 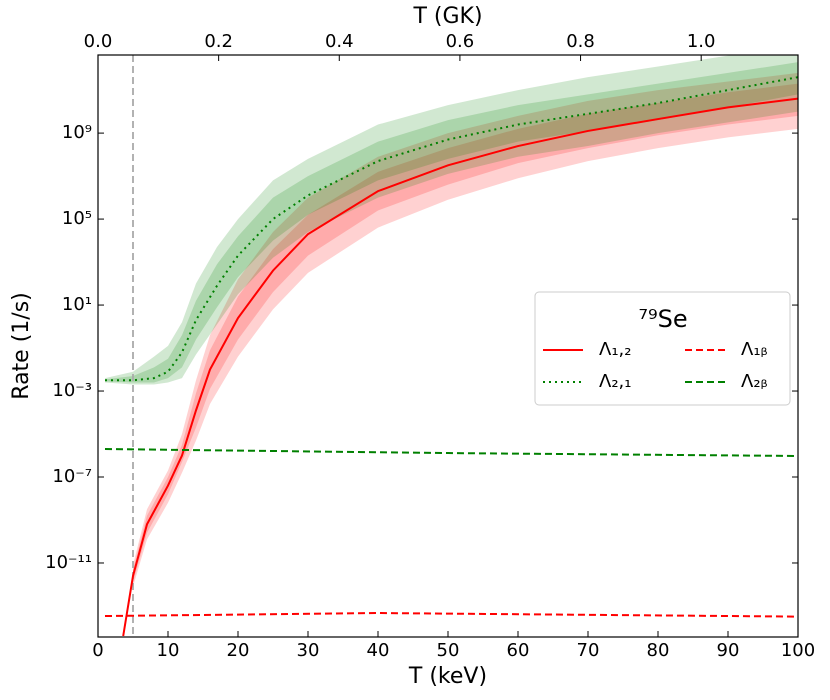 I want to click on y-tick-label: 10⁻¹¹, so click(x=68, y=562).